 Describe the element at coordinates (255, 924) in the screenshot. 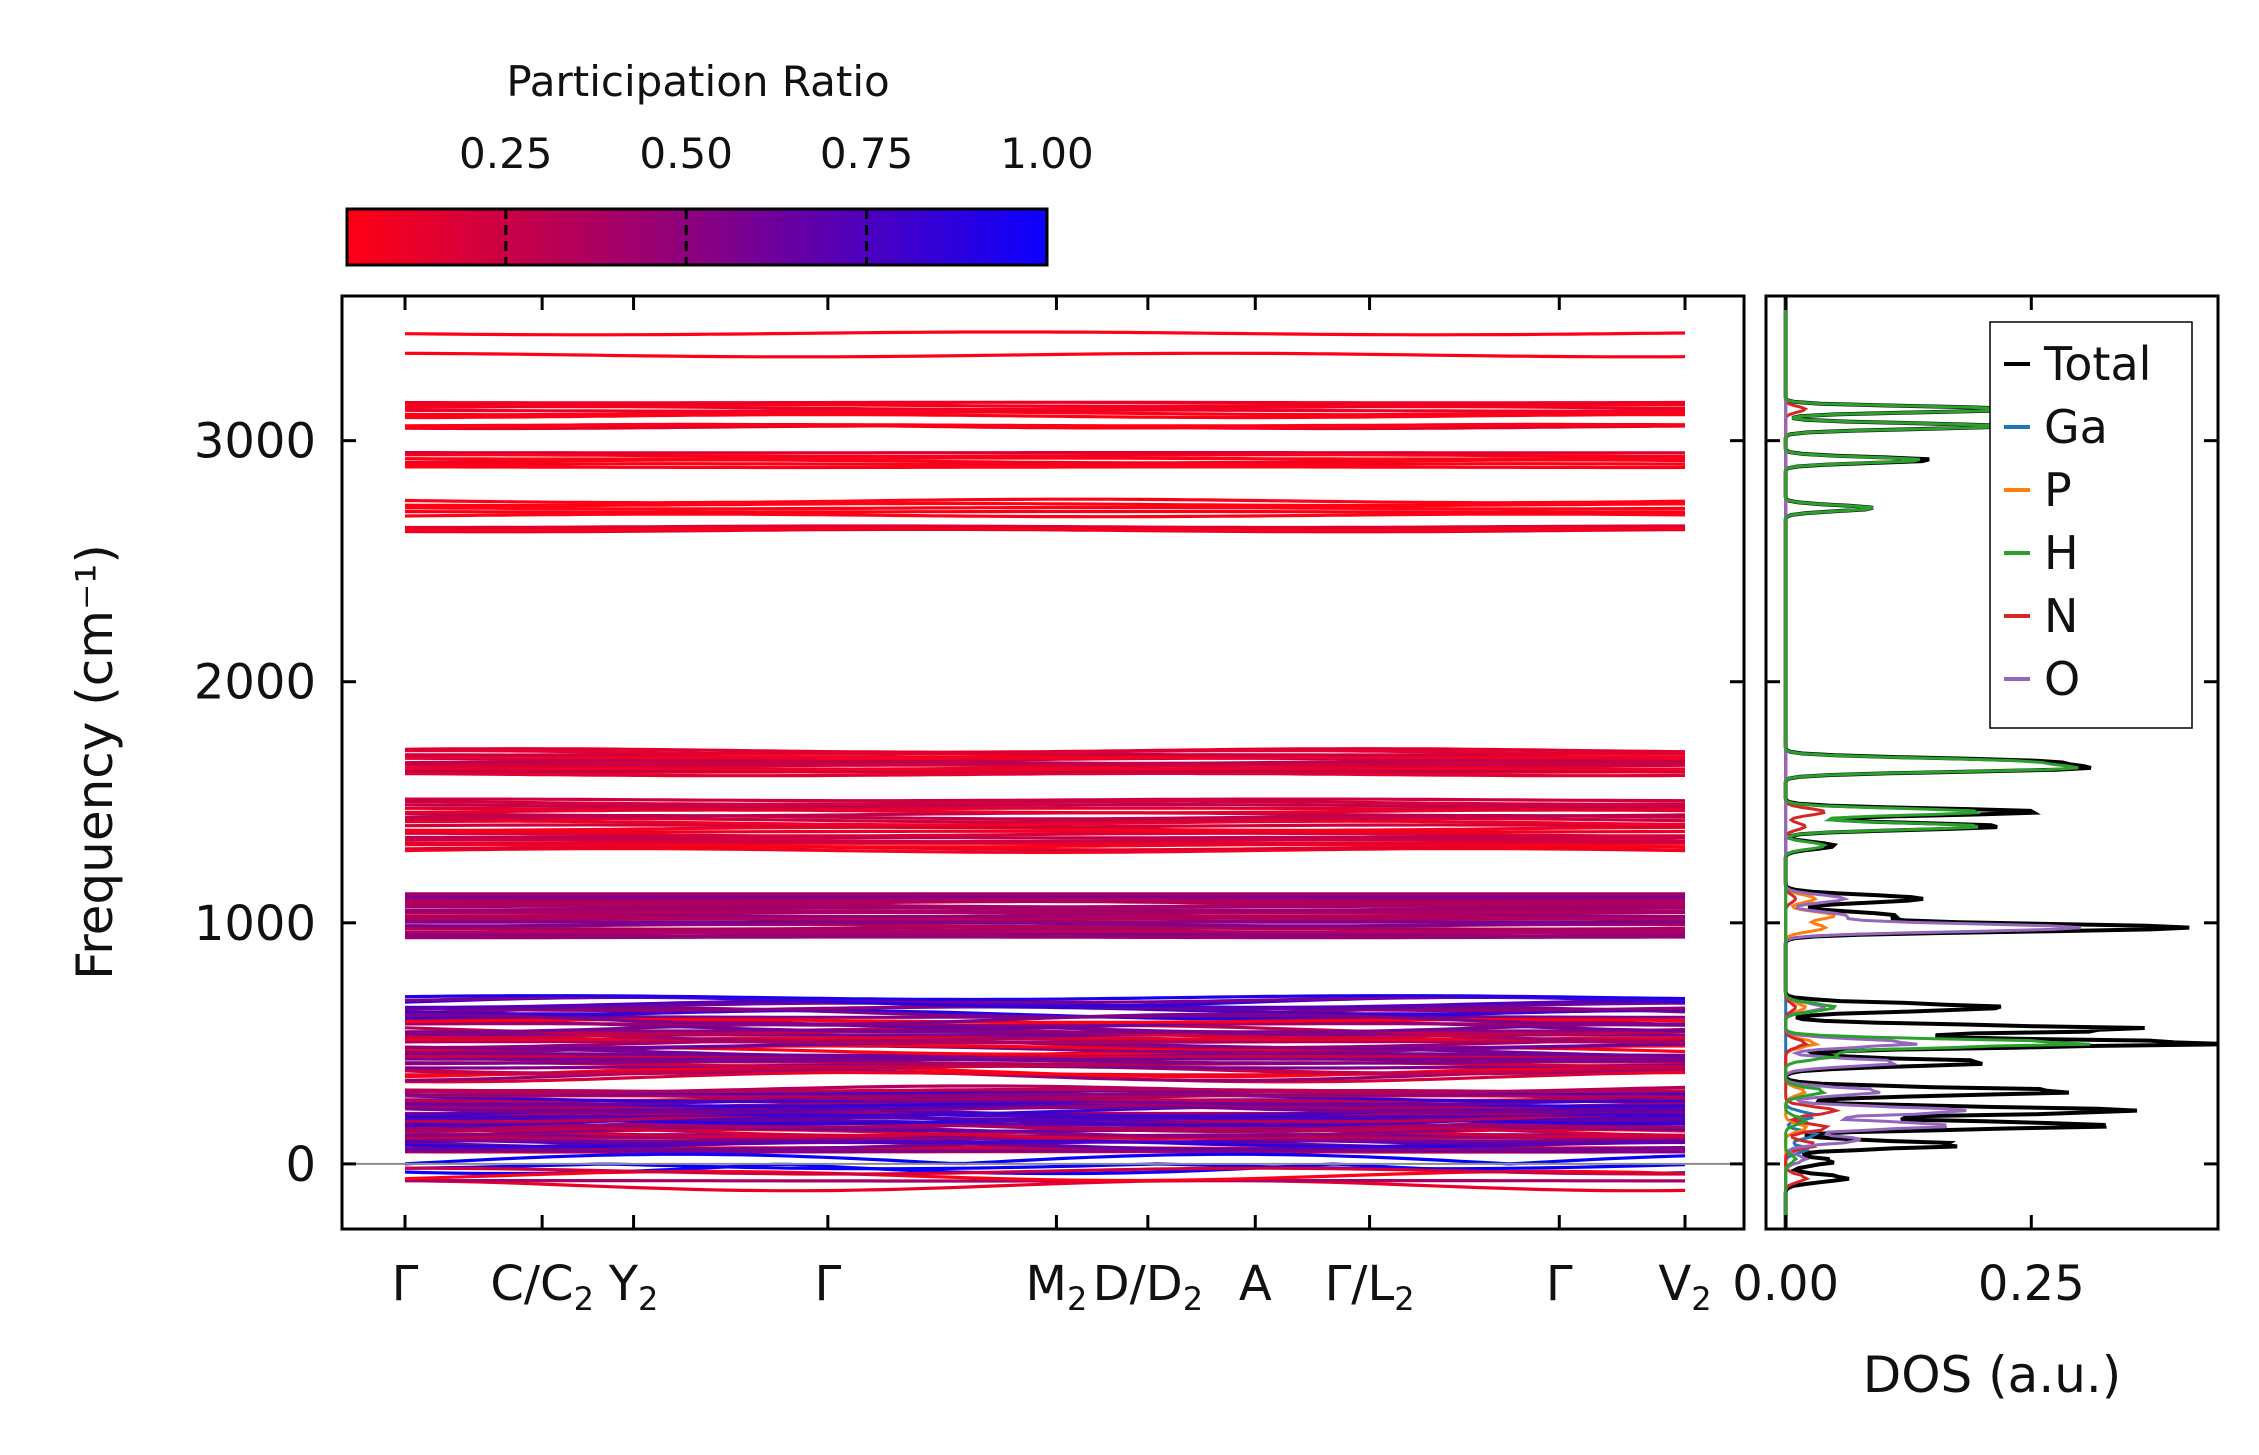

I see `band-y-tick-label: 1000` at that location.